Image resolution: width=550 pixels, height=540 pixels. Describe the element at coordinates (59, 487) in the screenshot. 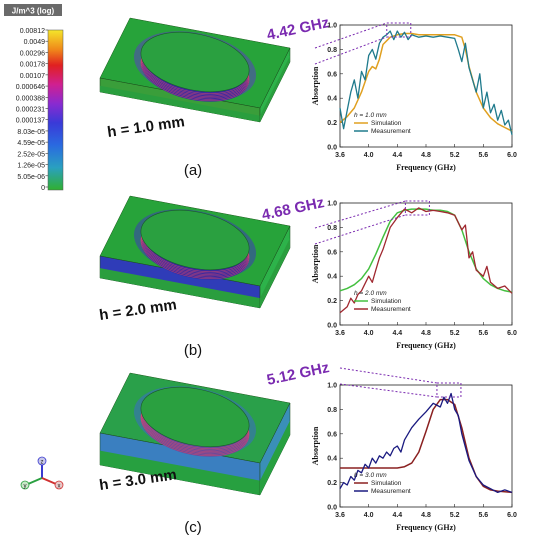

I see `axis-x-label: x` at that location.